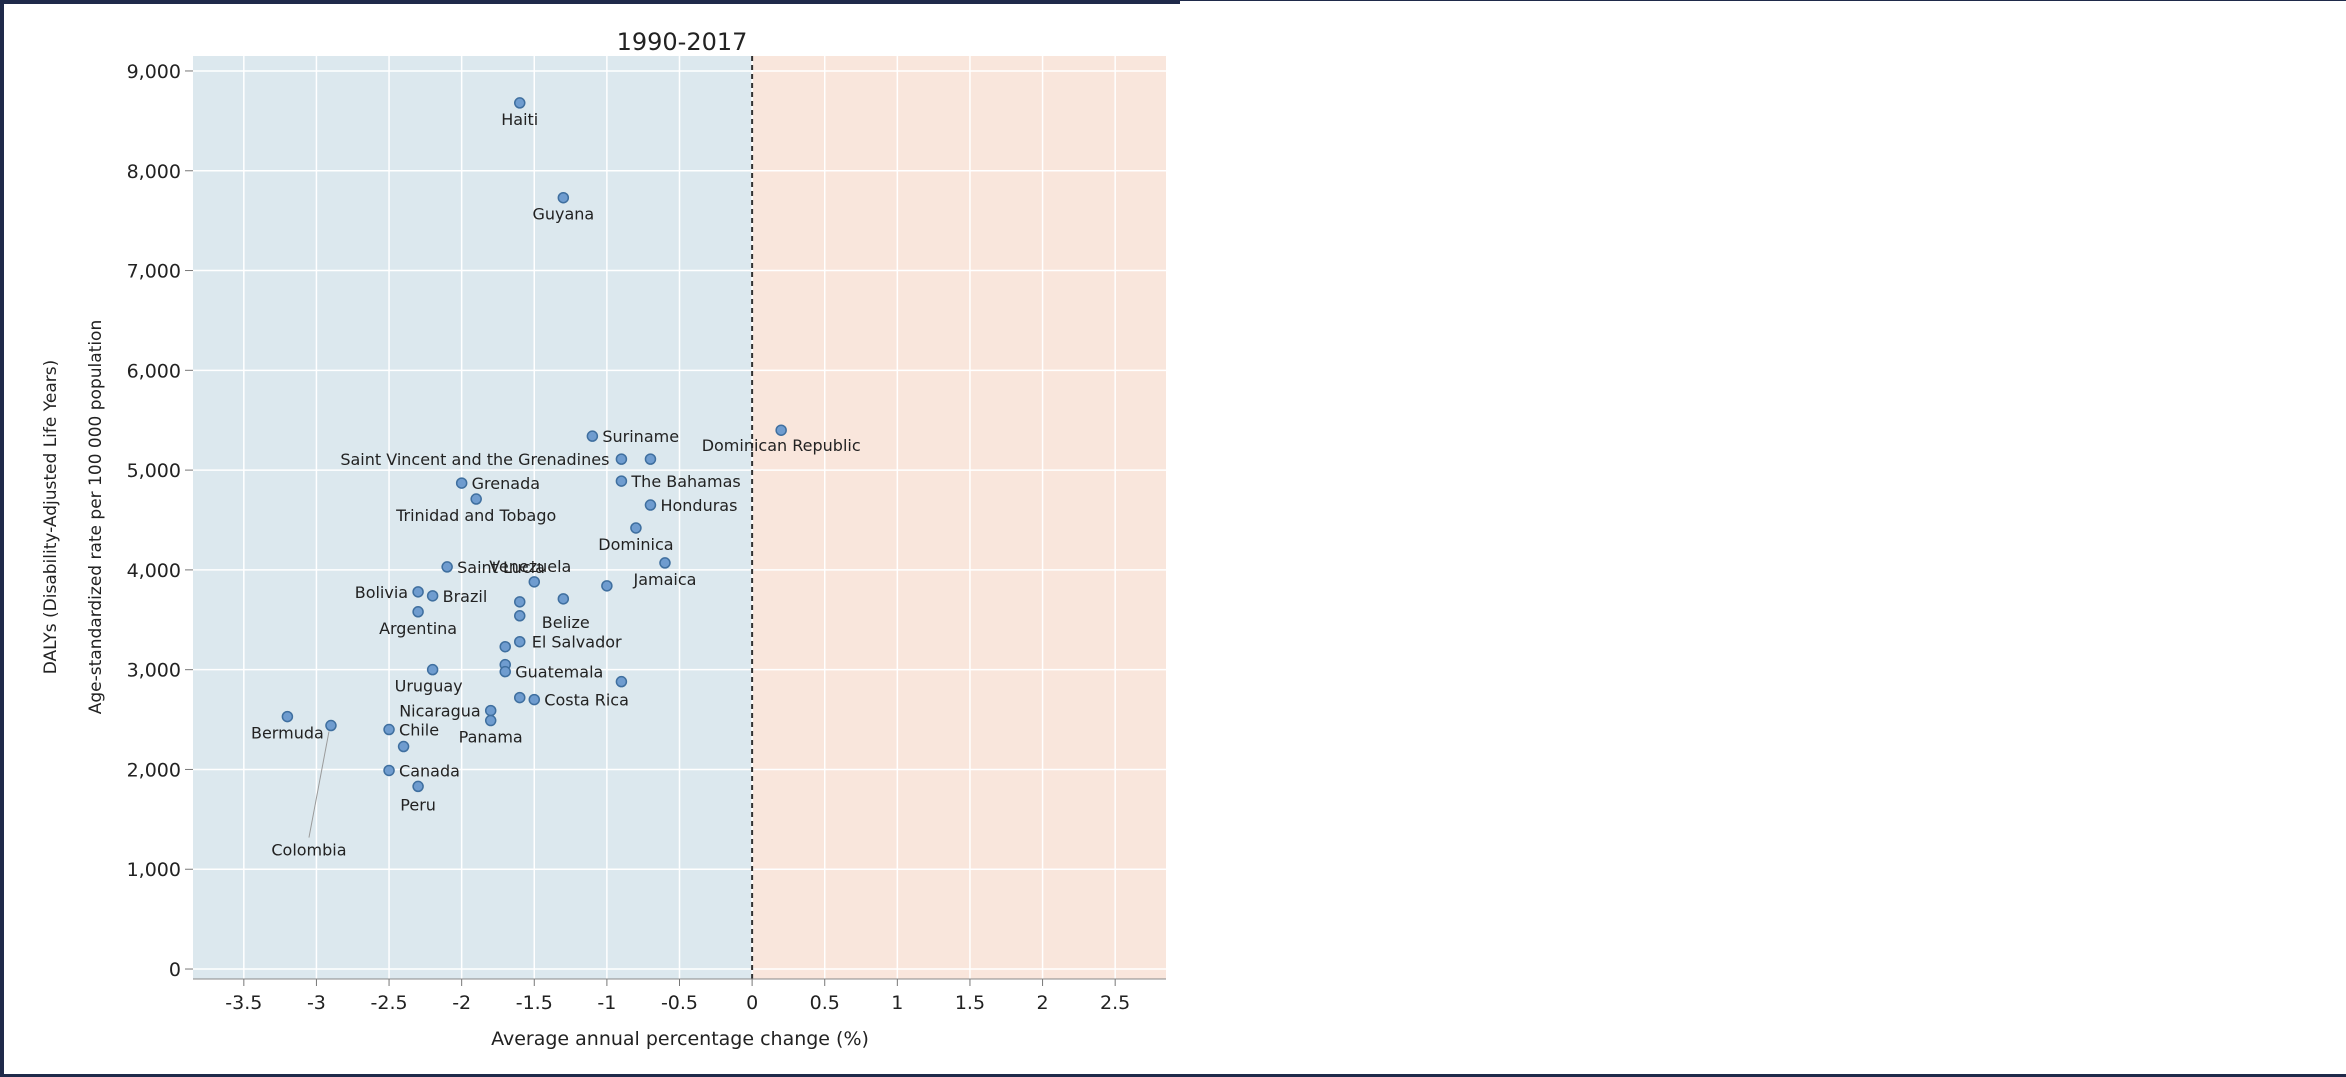 The width and height of the screenshot is (2346, 1077). What do you see at coordinates (308, 850) in the screenshot?
I see `point-label: Colombia` at bounding box center [308, 850].